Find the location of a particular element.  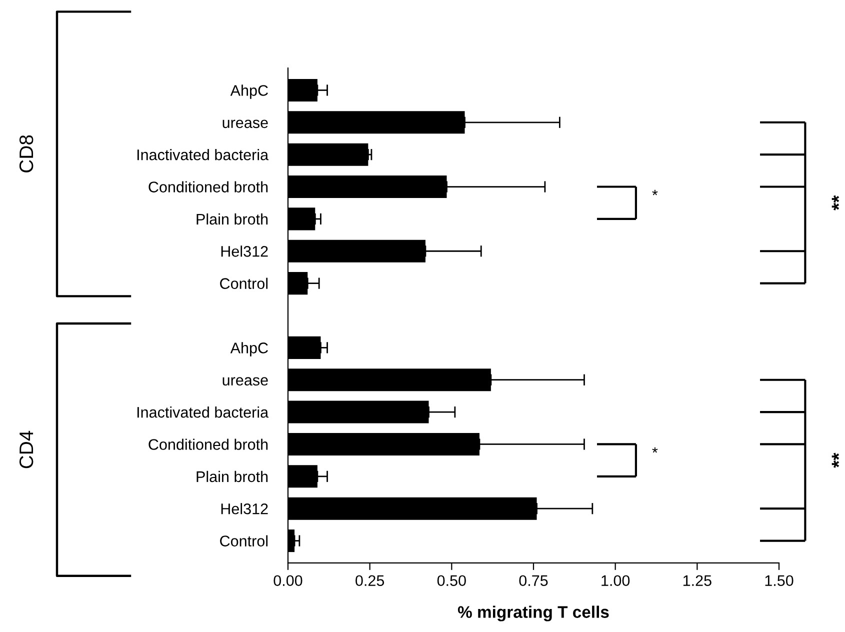

x-tick-label: 1.00 is located at coordinates (616, 580).